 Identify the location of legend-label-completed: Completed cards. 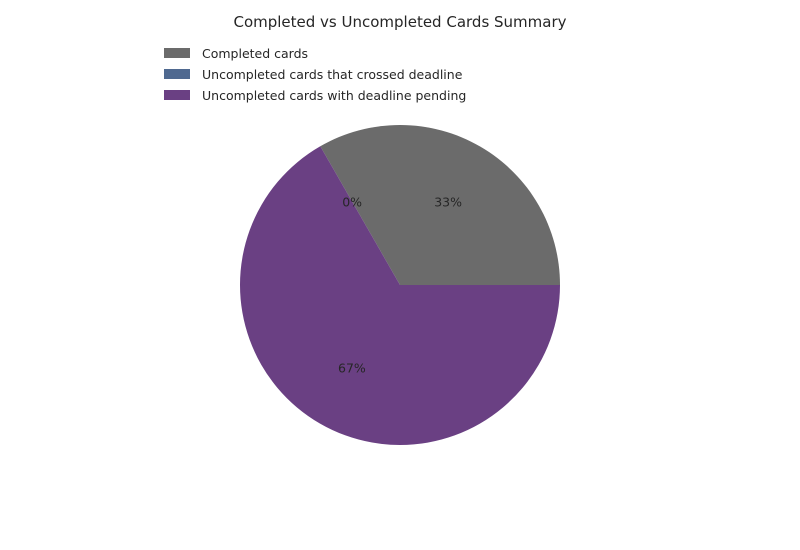
(255, 53).